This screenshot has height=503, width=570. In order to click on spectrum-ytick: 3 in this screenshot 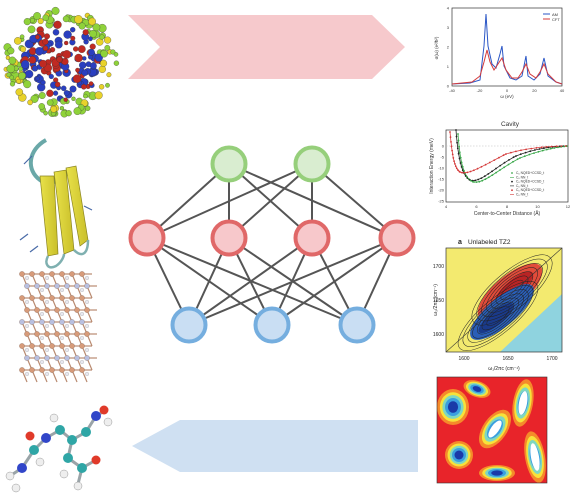, I will do `click(448, 27)`.